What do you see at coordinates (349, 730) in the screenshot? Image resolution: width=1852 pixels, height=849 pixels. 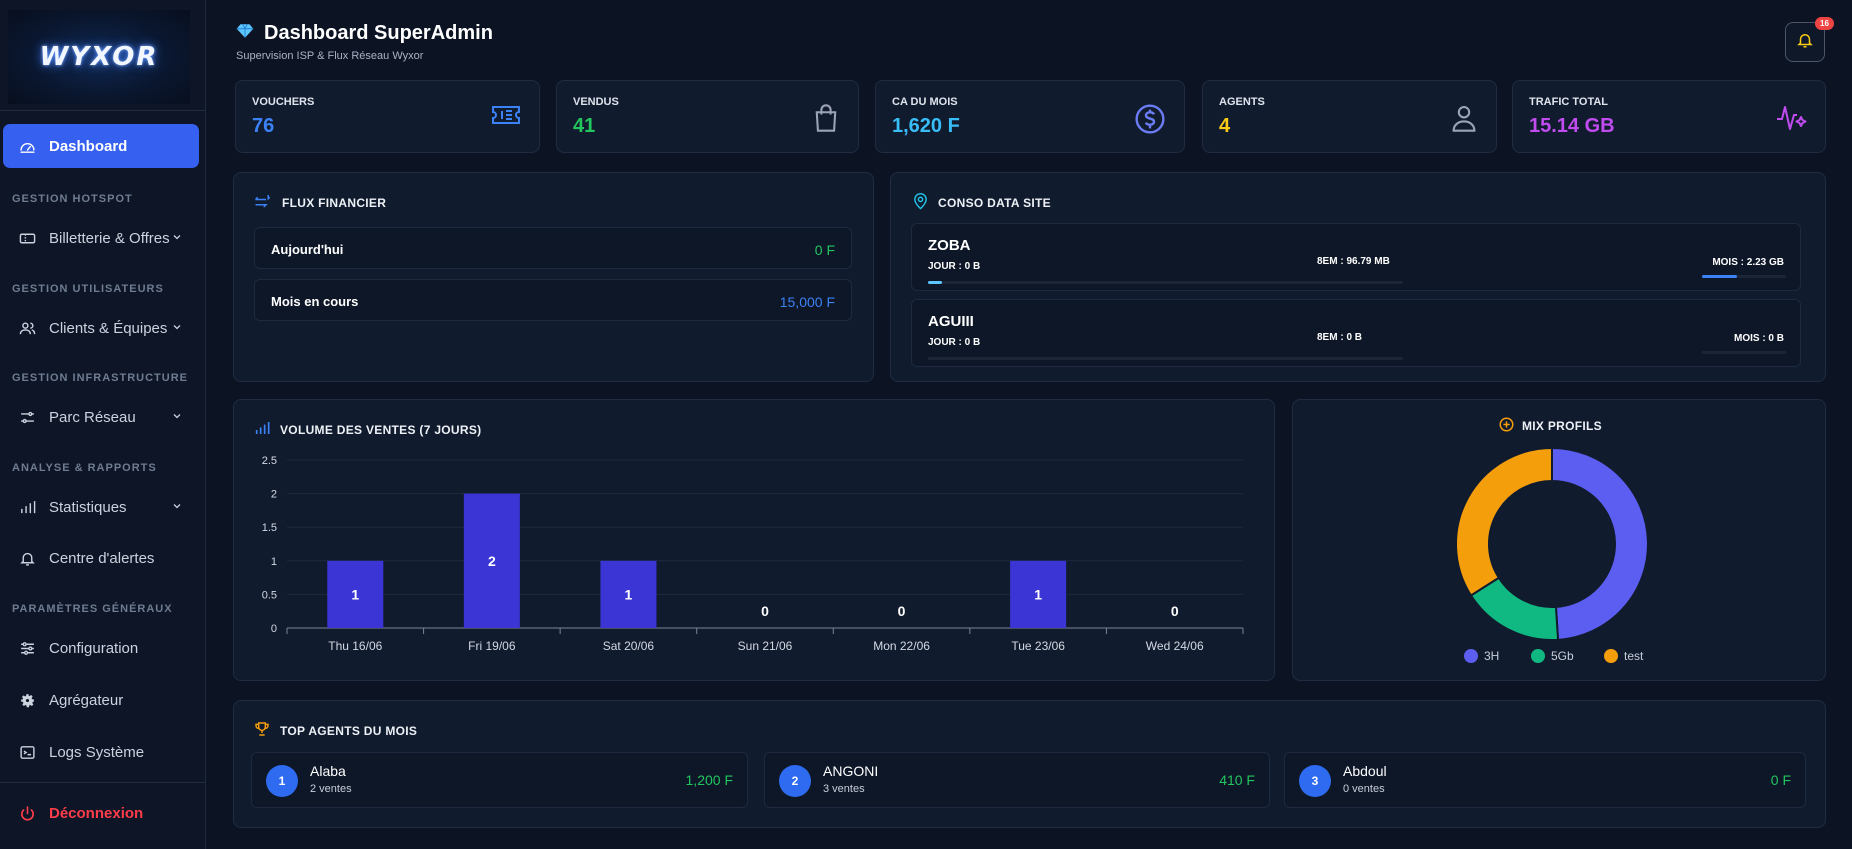 I see `panel-title-text: TOP AGENTS DU MOIS` at bounding box center [349, 730].